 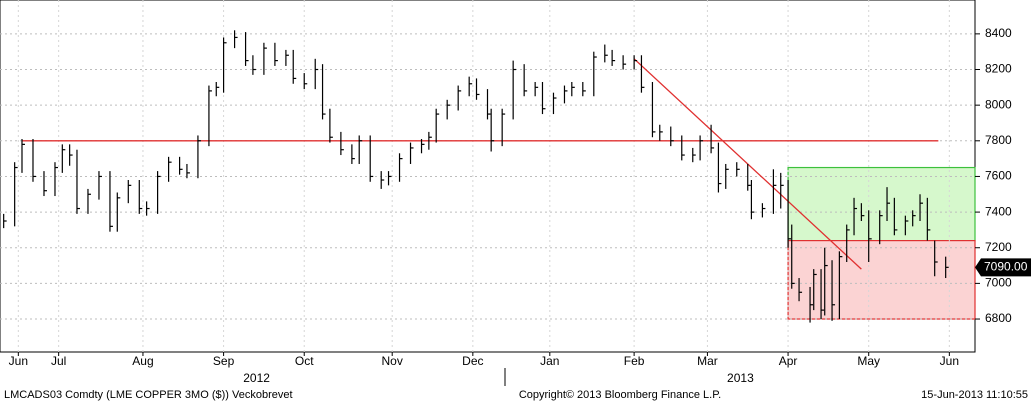 What do you see at coordinates (256, 378) in the screenshot?
I see `year-label: 2012` at bounding box center [256, 378].